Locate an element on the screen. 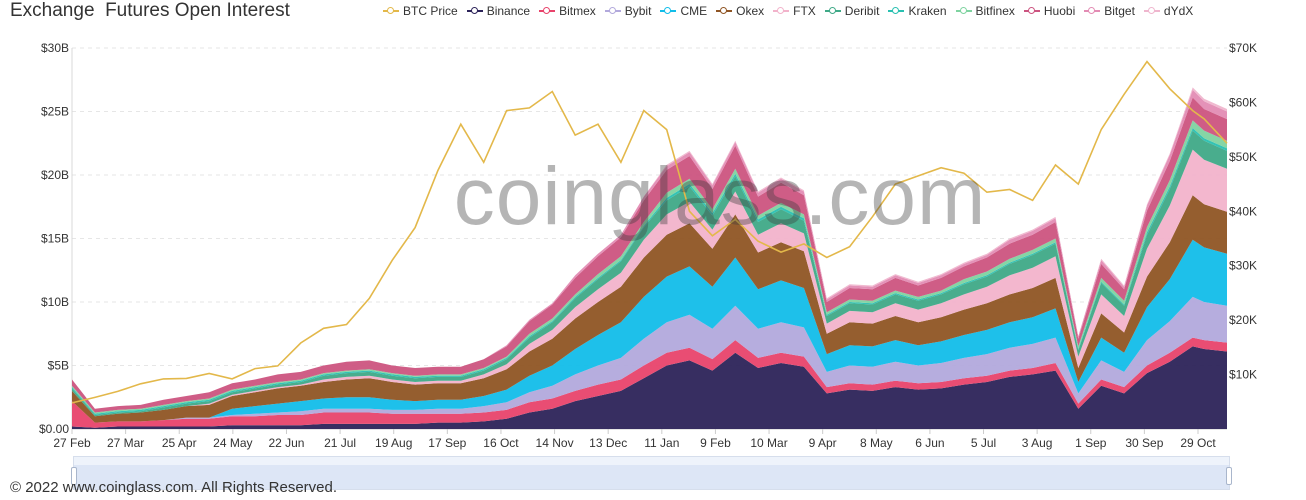 This screenshot has height=500, width=1306. legend-label: Deribit is located at coordinates (862, 11).